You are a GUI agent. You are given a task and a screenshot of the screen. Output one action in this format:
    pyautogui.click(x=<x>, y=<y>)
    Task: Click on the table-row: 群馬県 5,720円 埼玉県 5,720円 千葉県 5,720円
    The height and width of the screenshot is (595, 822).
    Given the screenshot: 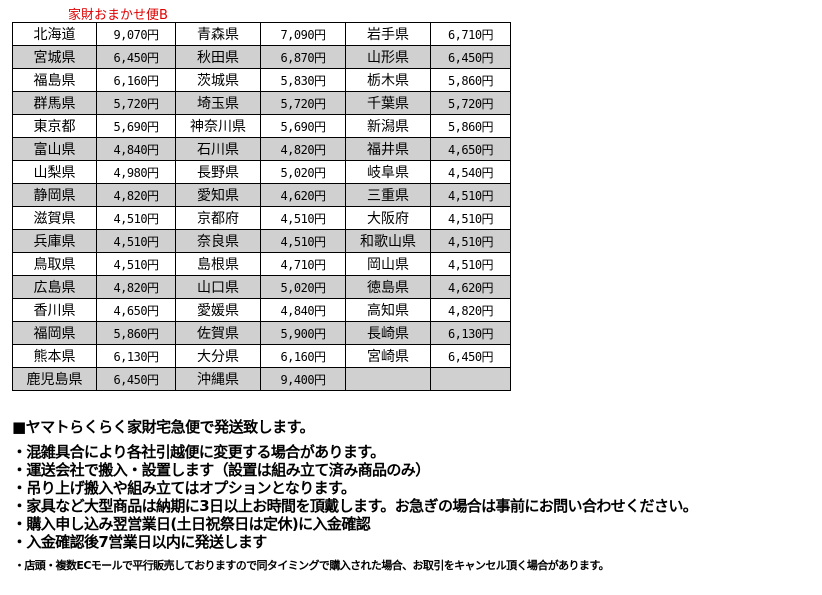 What is the action you would take?
    pyautogui.click(x=261, y=103)
    